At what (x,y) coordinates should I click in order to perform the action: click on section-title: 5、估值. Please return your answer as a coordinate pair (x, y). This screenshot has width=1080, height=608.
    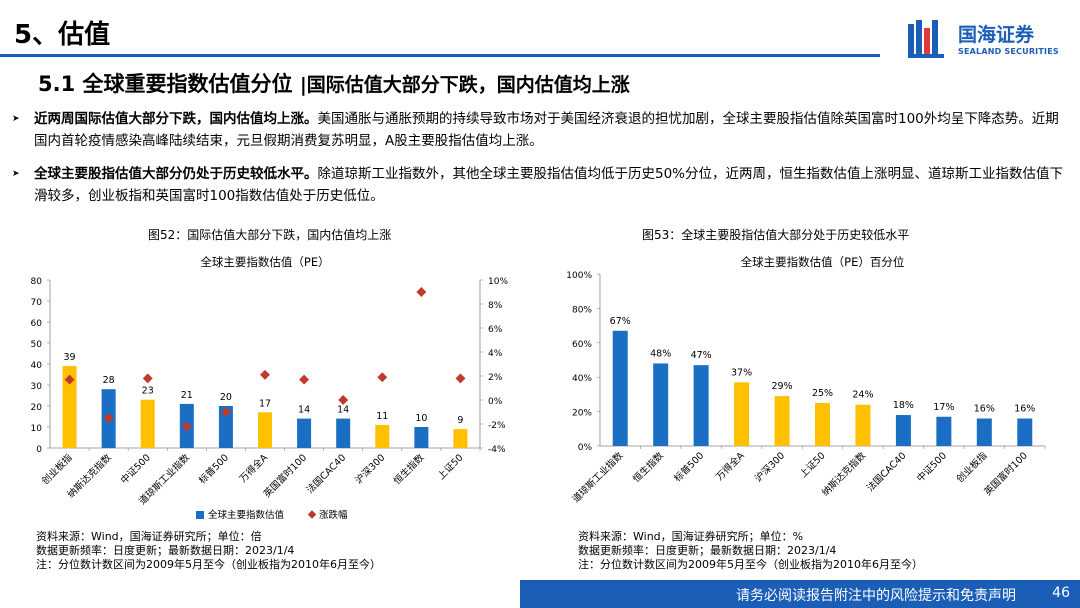
    Looking at the image, I should click on (62, 35).